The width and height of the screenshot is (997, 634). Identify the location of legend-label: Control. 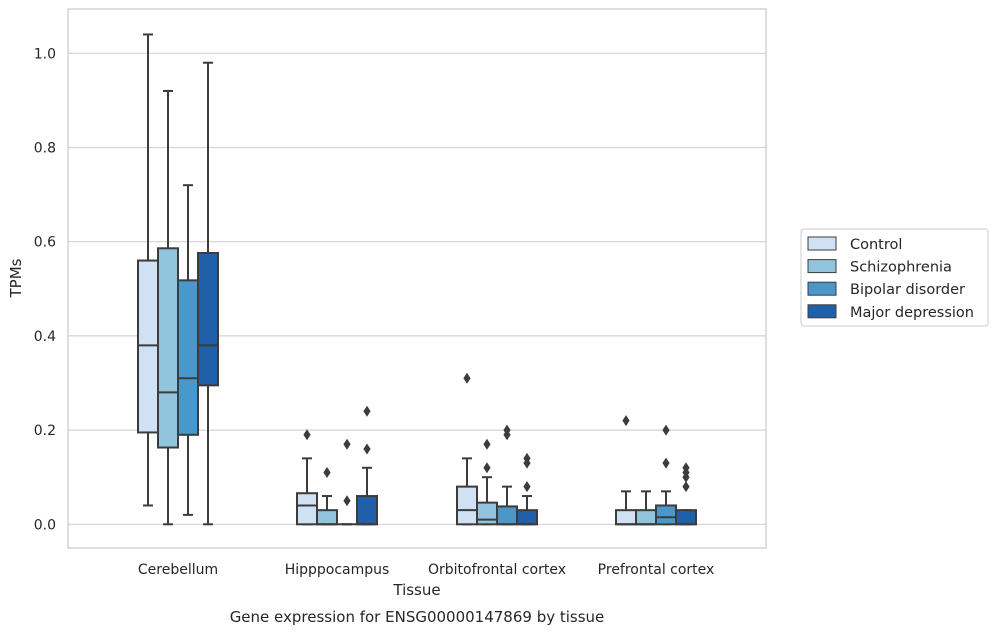
(876, 245).